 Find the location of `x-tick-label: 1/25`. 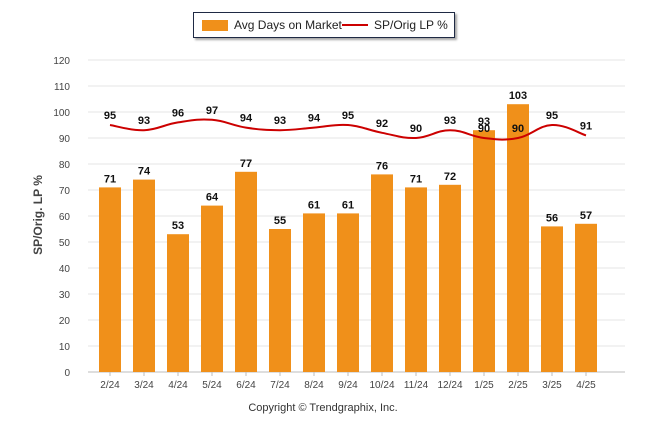

x-tick-label: 1/25 is located at coordinates (484, 385).